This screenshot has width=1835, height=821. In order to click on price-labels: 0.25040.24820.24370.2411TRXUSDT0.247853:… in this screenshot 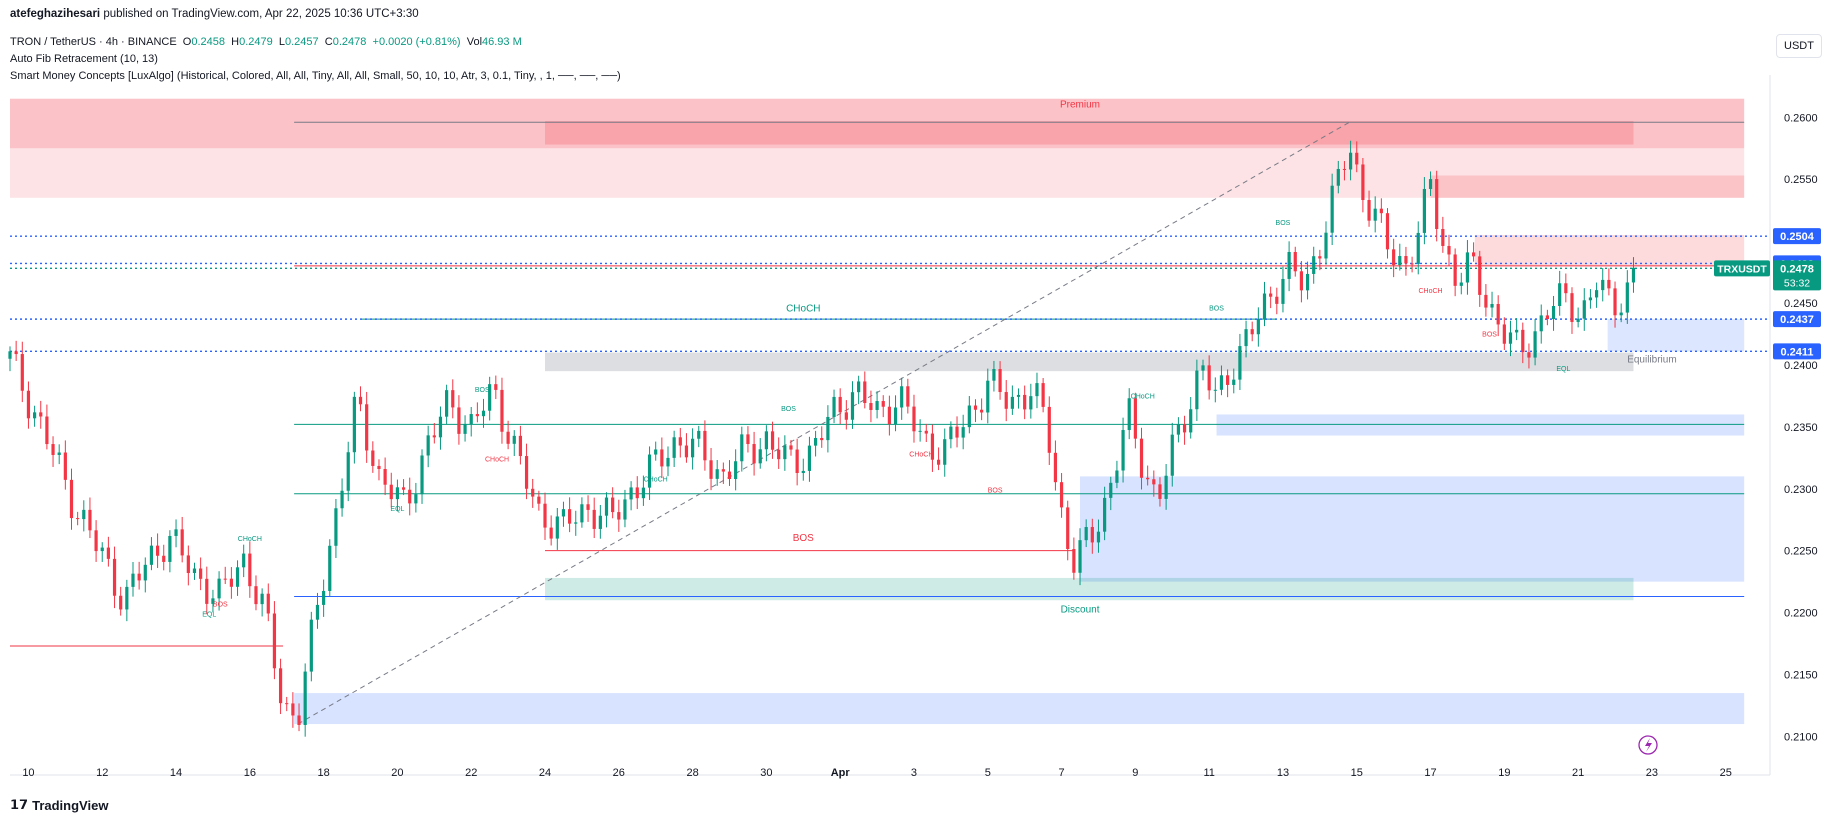, I will do `click(1767, 294)`.